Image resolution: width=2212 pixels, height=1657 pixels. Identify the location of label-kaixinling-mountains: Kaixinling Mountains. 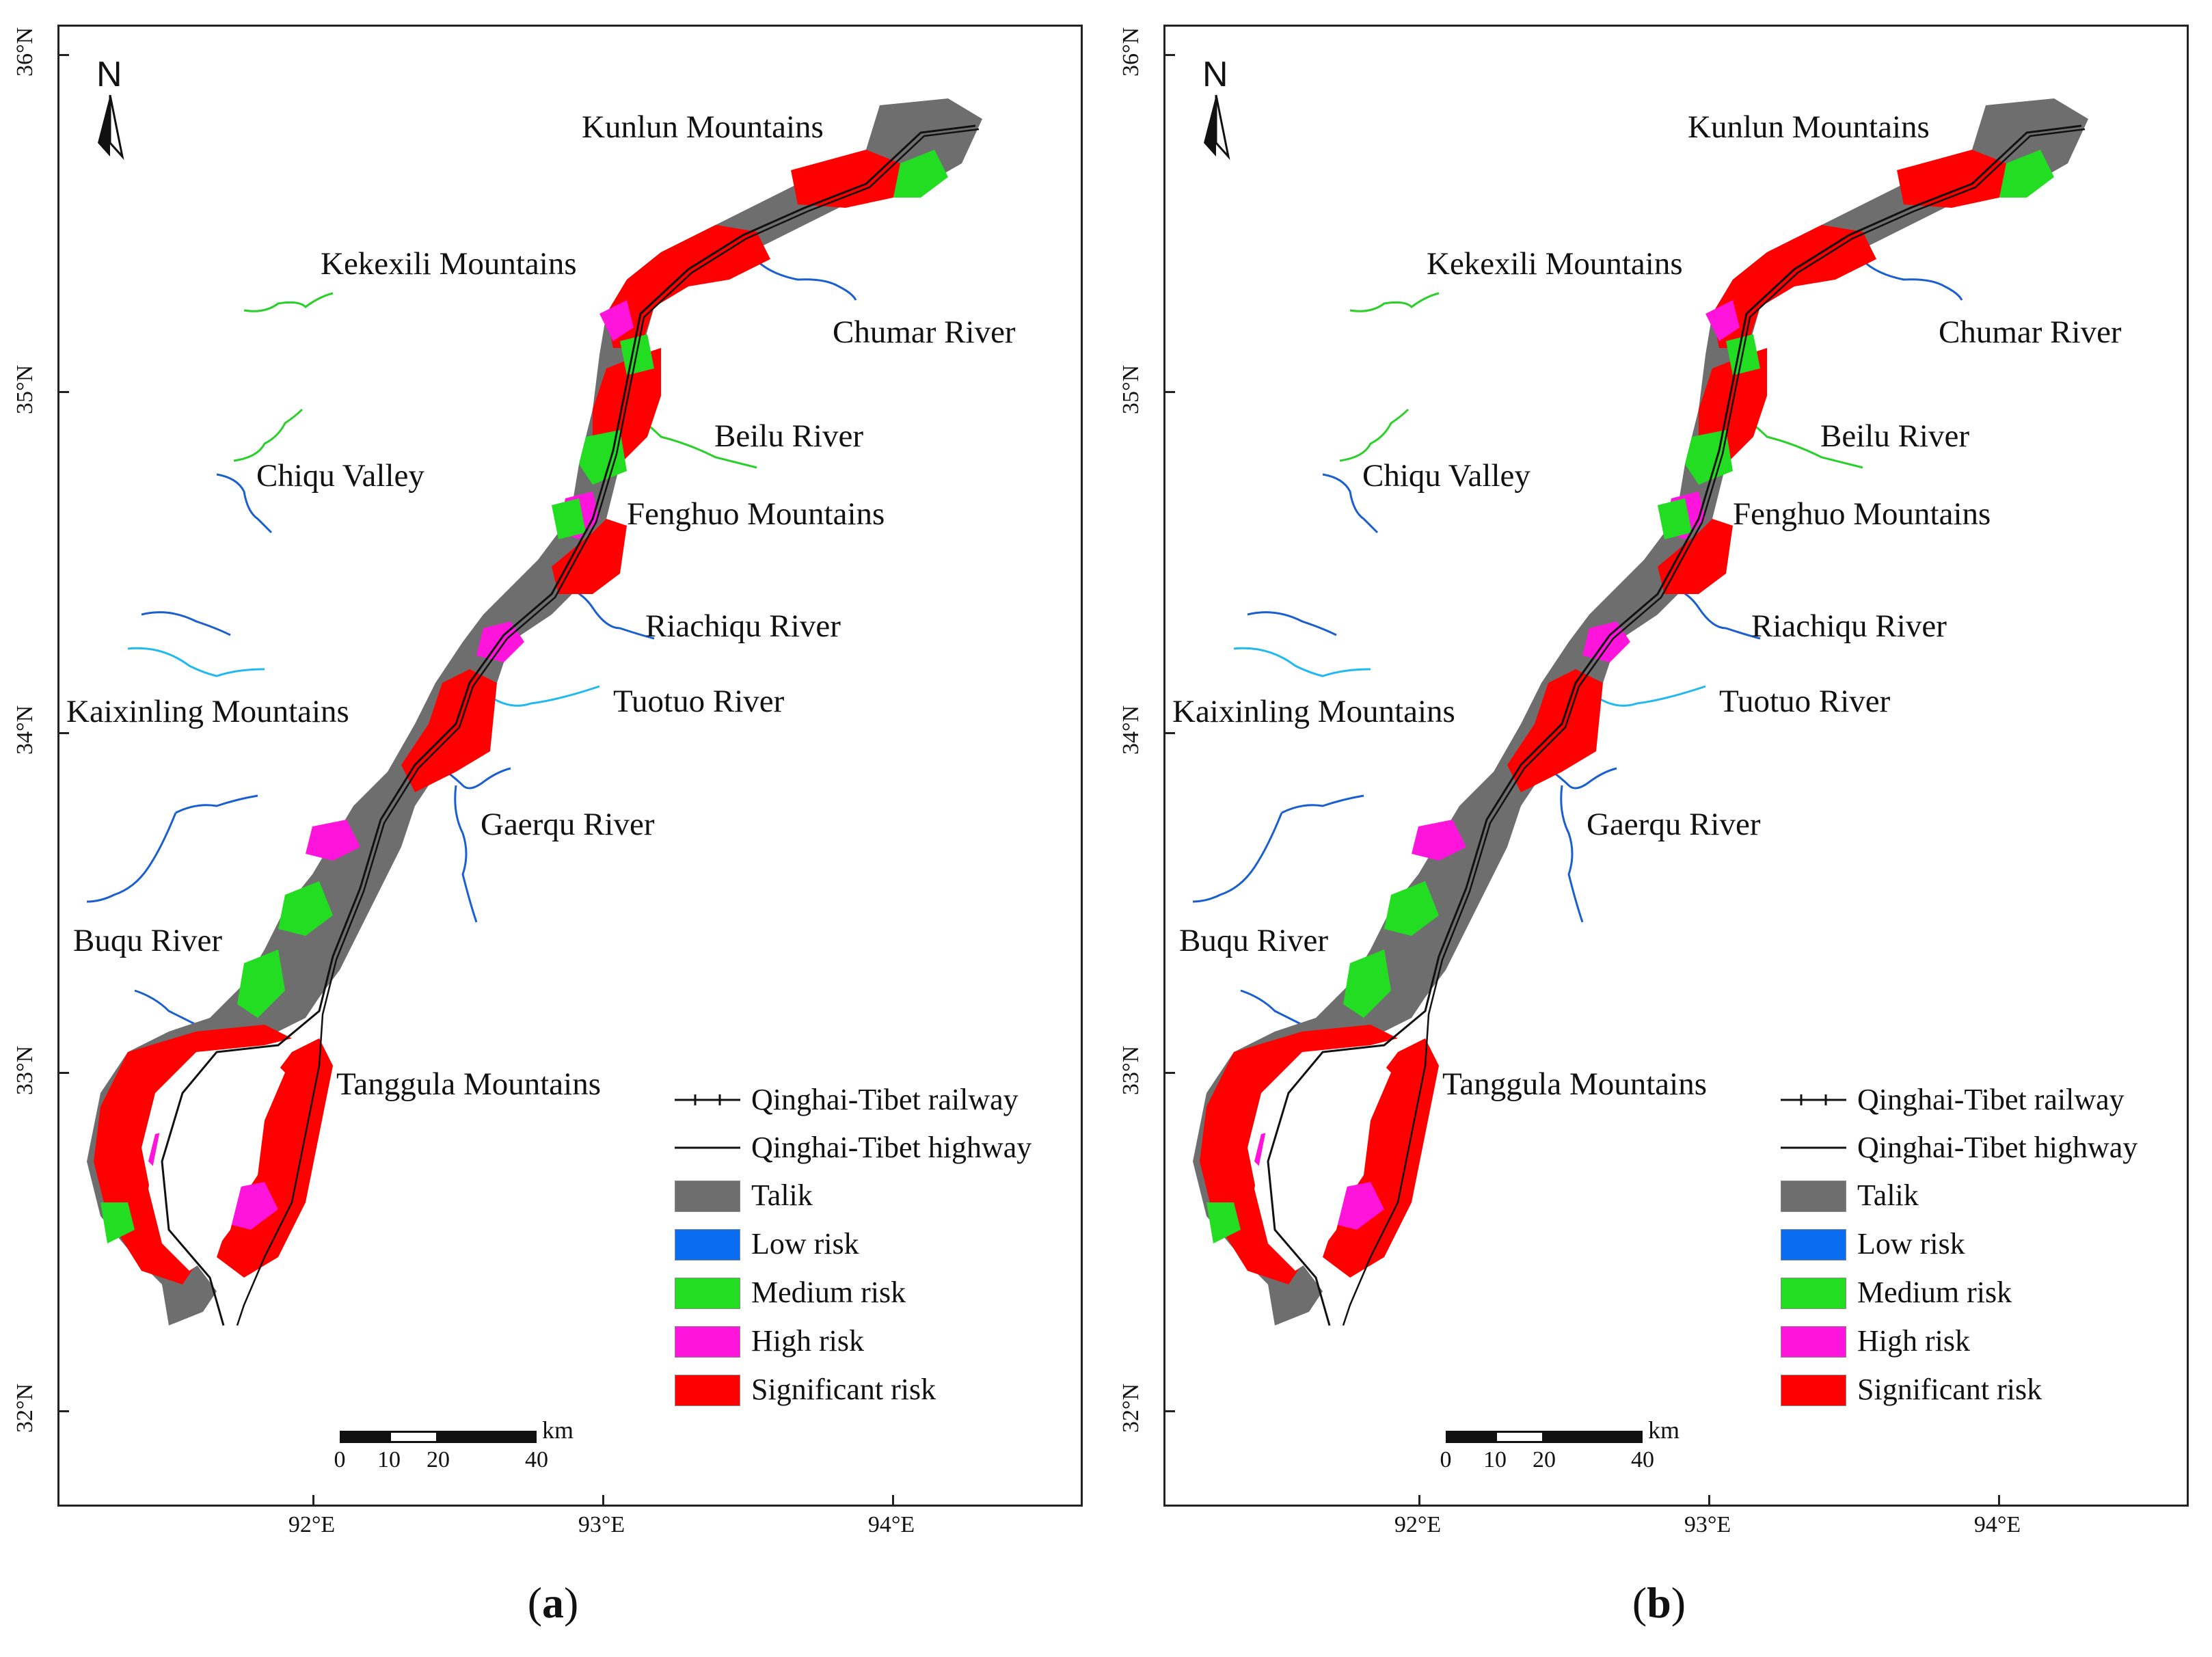
(207, 711).